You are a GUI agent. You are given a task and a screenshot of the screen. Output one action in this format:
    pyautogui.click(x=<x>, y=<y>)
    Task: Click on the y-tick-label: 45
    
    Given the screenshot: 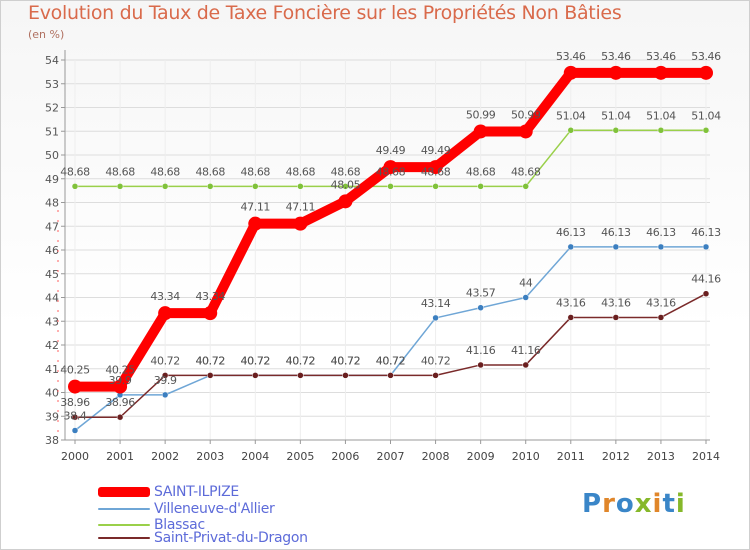 What is the action you would take?
    pyautogui.click(x=52, y=274)
    